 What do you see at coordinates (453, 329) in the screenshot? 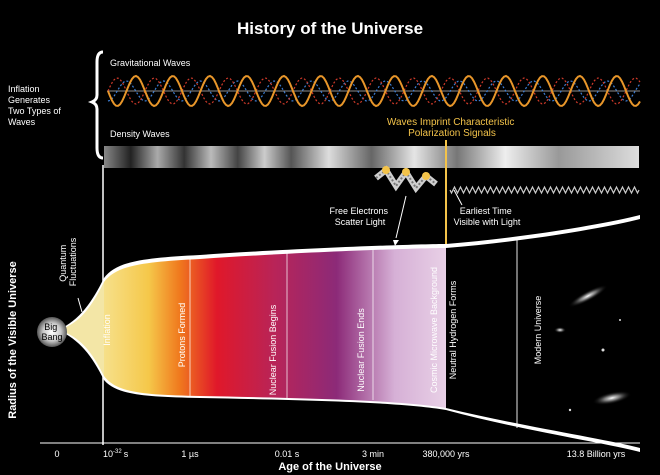
I see `era-label: Neutral Hydrogen Forms` at bounding box center [453, 329].